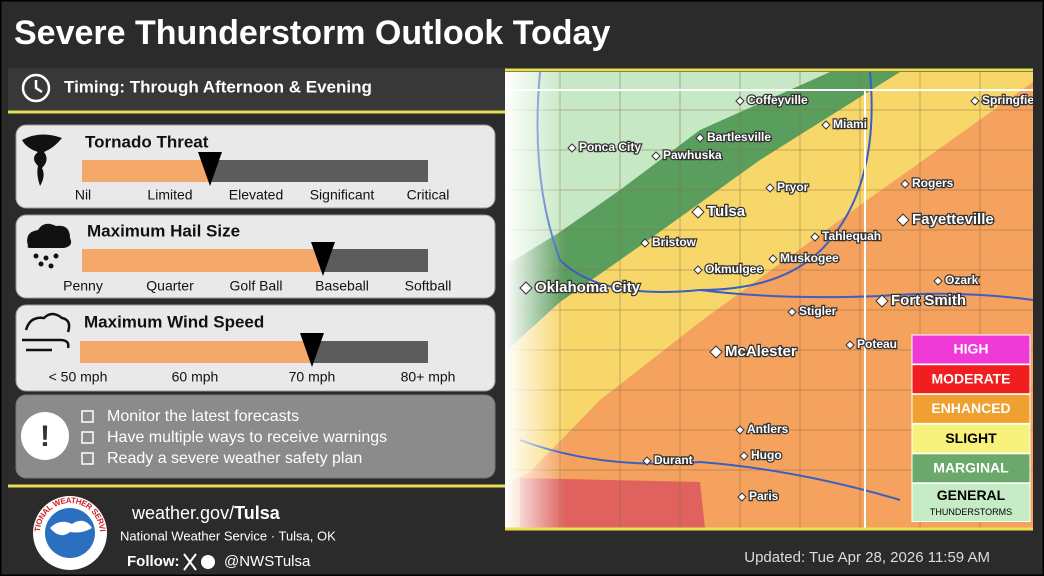 This screenshot has width=1044, height=576. I want to click on clock-hands, so click(38, 87).